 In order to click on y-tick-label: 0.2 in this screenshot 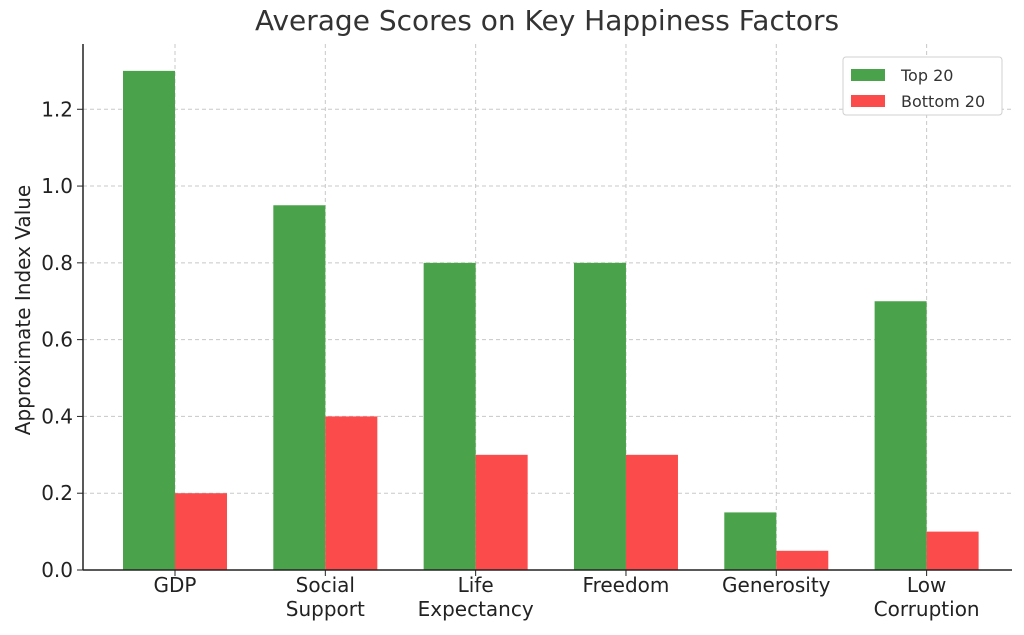, I will do `click(57, 493)`.